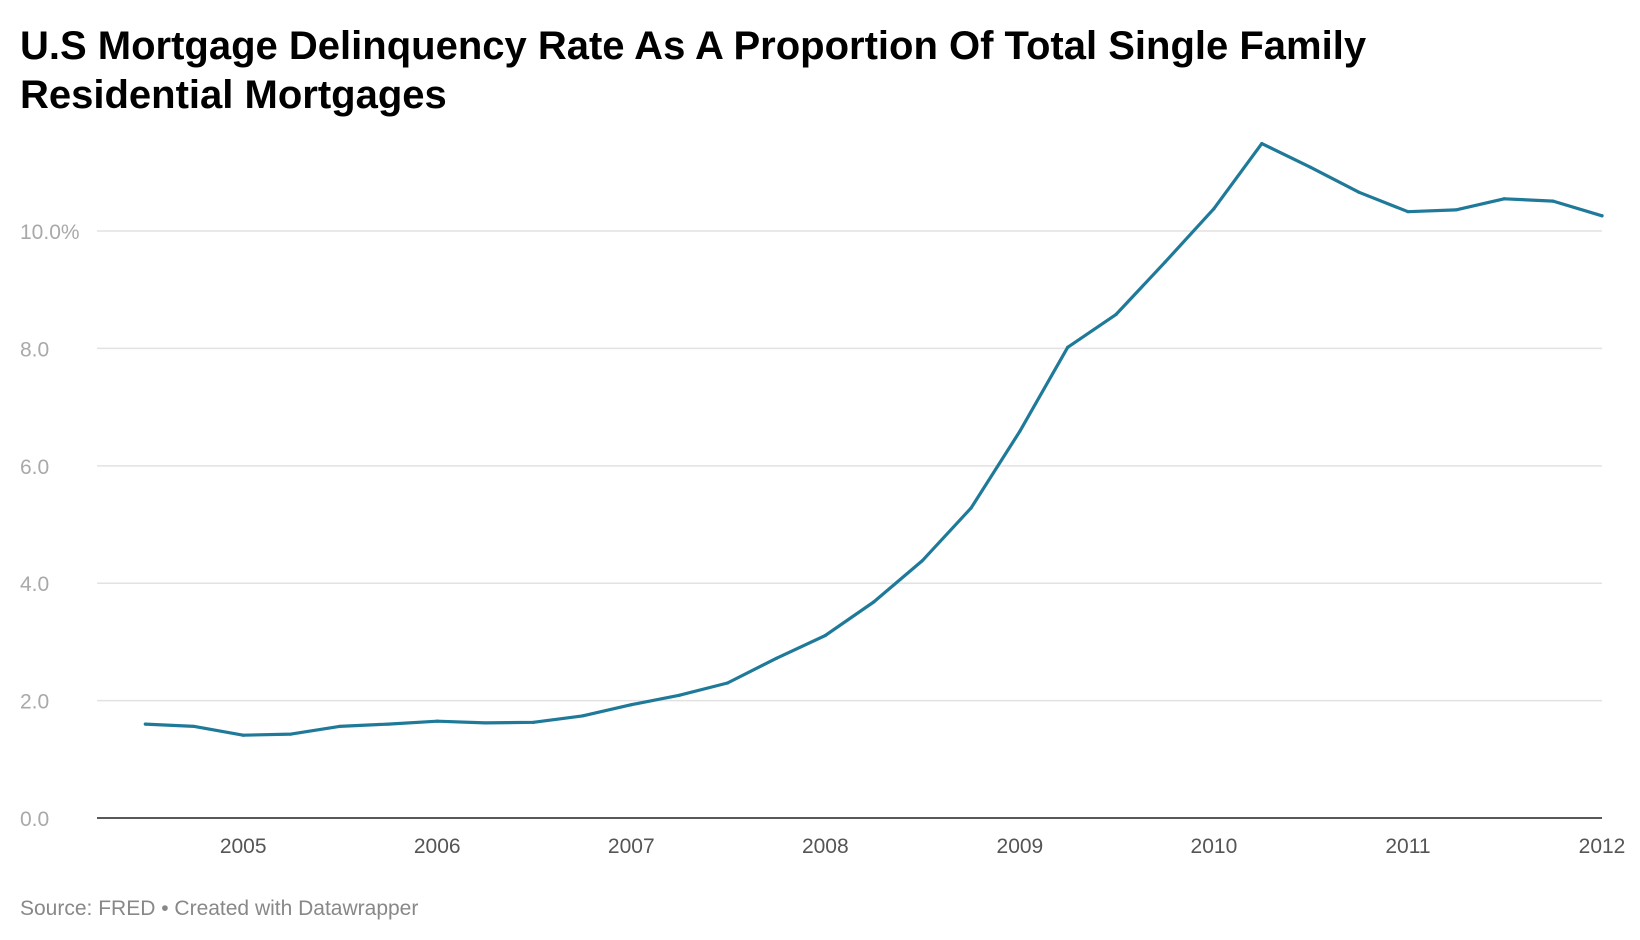  What do you see at coordinates (1020, 846) in the screenshot?
I see `x-tick-label: 2009` at bounding box center [1020, 846].